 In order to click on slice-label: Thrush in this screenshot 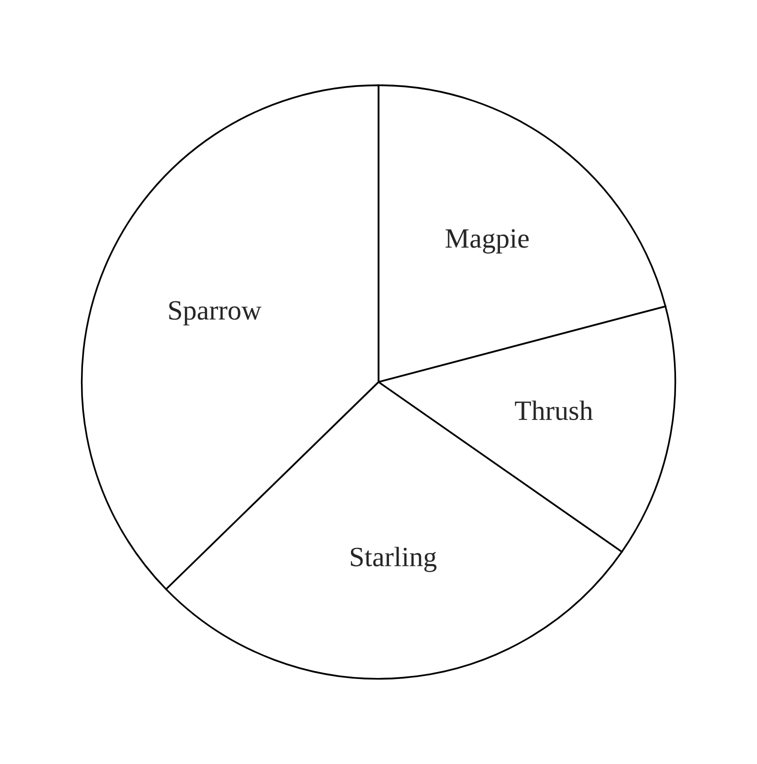, I will do `click(553, 410)`.